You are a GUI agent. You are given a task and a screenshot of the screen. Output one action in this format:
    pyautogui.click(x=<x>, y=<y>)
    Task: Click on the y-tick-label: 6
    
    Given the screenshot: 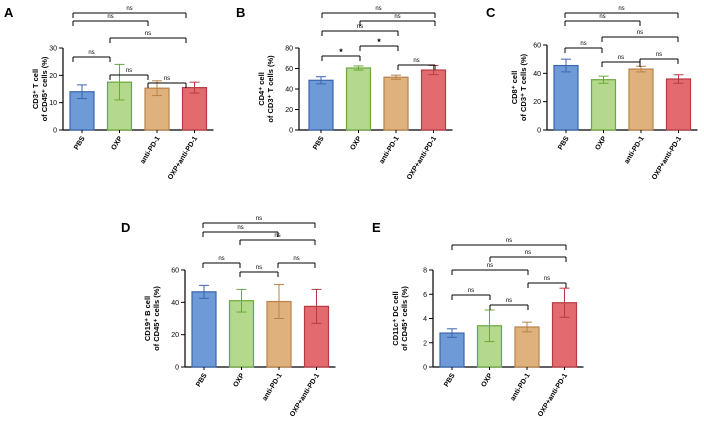 What is the action you would take?
    pyautogui.click(x=425, y=295)
    